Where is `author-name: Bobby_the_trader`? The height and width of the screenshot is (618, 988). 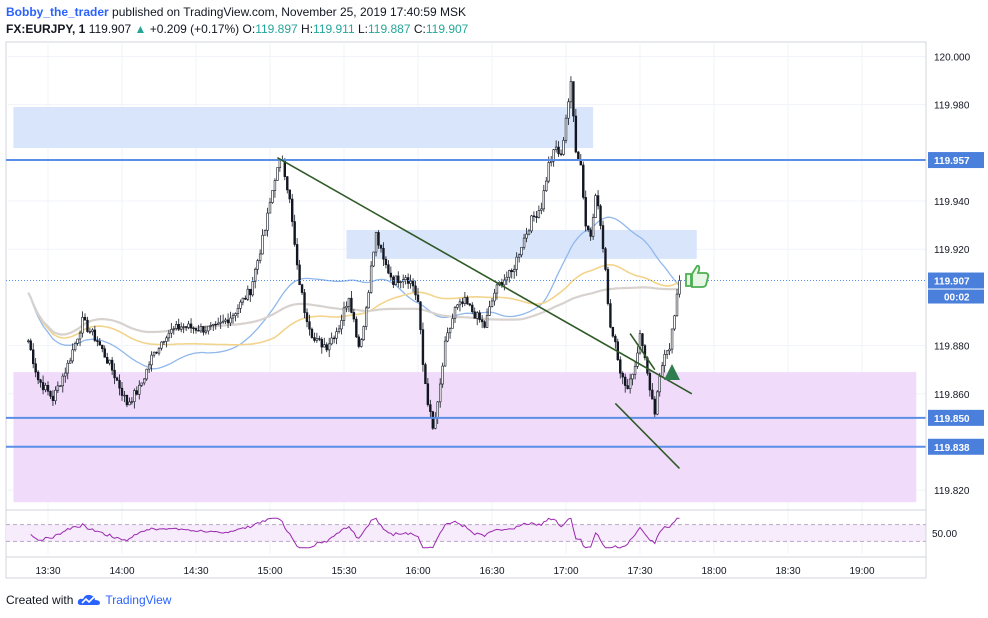 author-name: Bobby_the_trader is located at coordinates (57, 12).